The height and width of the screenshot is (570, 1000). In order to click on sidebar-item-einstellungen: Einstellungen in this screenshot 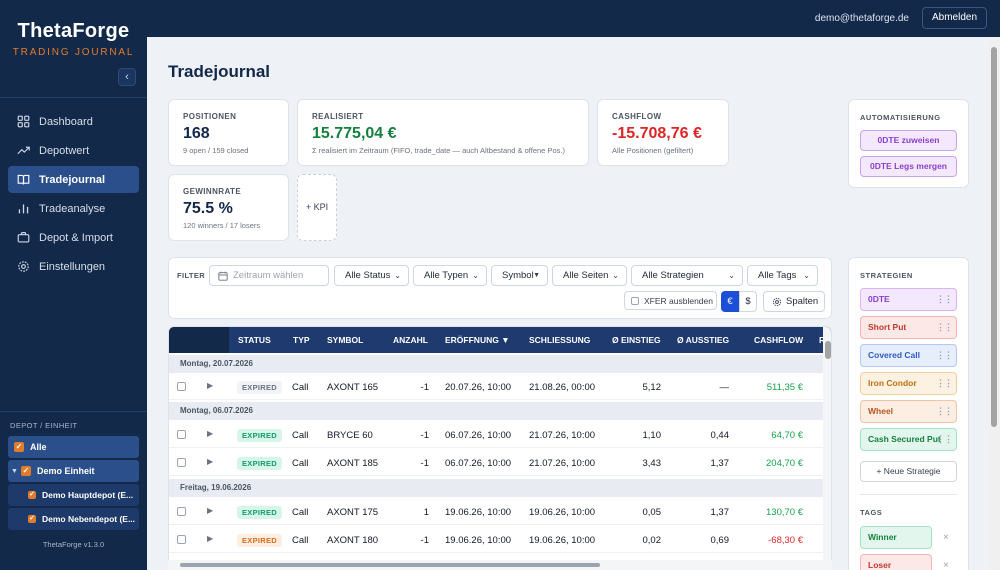, I will do `click(73, 266)`.